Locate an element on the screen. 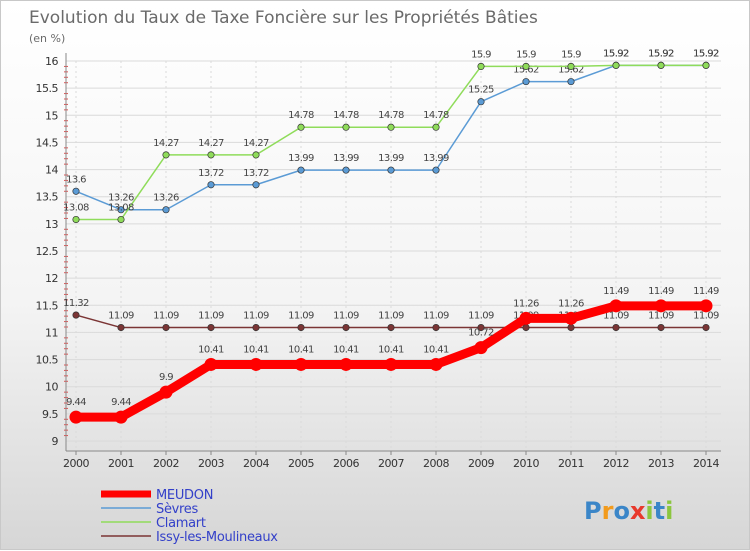 The width and height of the screenshot is (750, 551). logo-letter: r is located at coordinates (608, 511).